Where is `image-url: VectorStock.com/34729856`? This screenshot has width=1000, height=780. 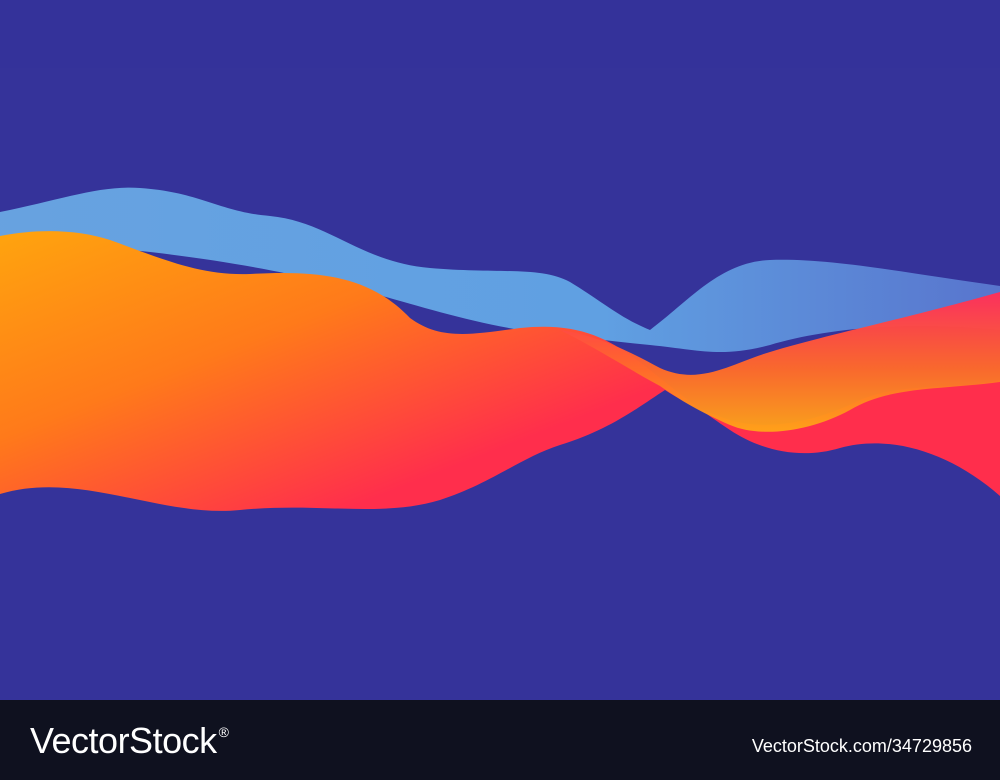
image-url: VectorStock.com/34729856 is located at coordinates (861, 746).